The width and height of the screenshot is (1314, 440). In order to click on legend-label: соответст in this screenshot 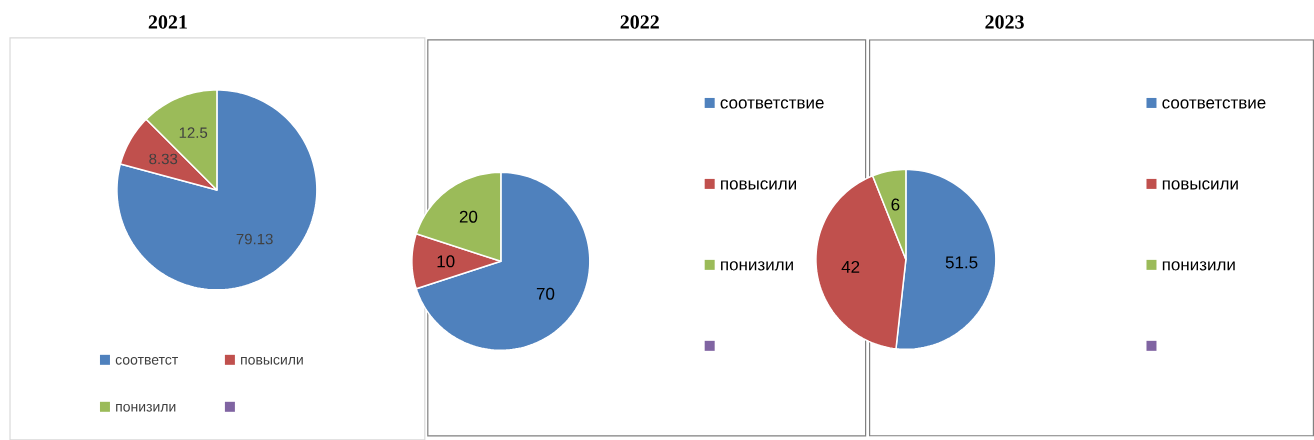, I will do `click(146, 360)`.